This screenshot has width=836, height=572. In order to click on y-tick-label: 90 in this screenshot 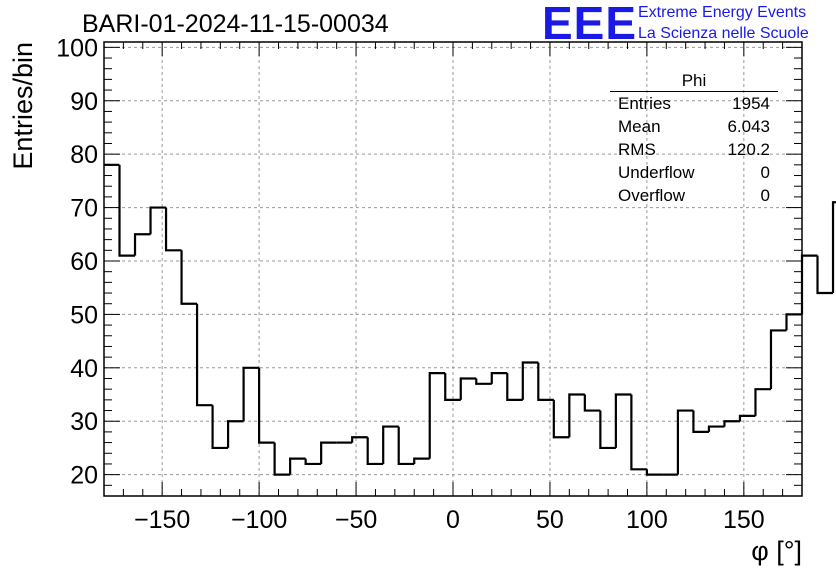, I will do `click(84, 102)`.